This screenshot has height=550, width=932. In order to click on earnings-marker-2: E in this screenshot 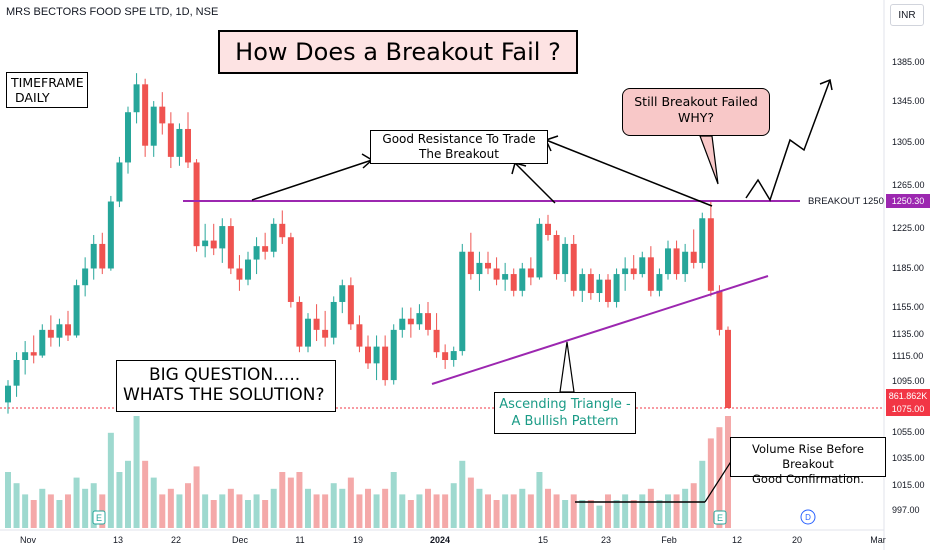, I will do `click(720, 518)`.